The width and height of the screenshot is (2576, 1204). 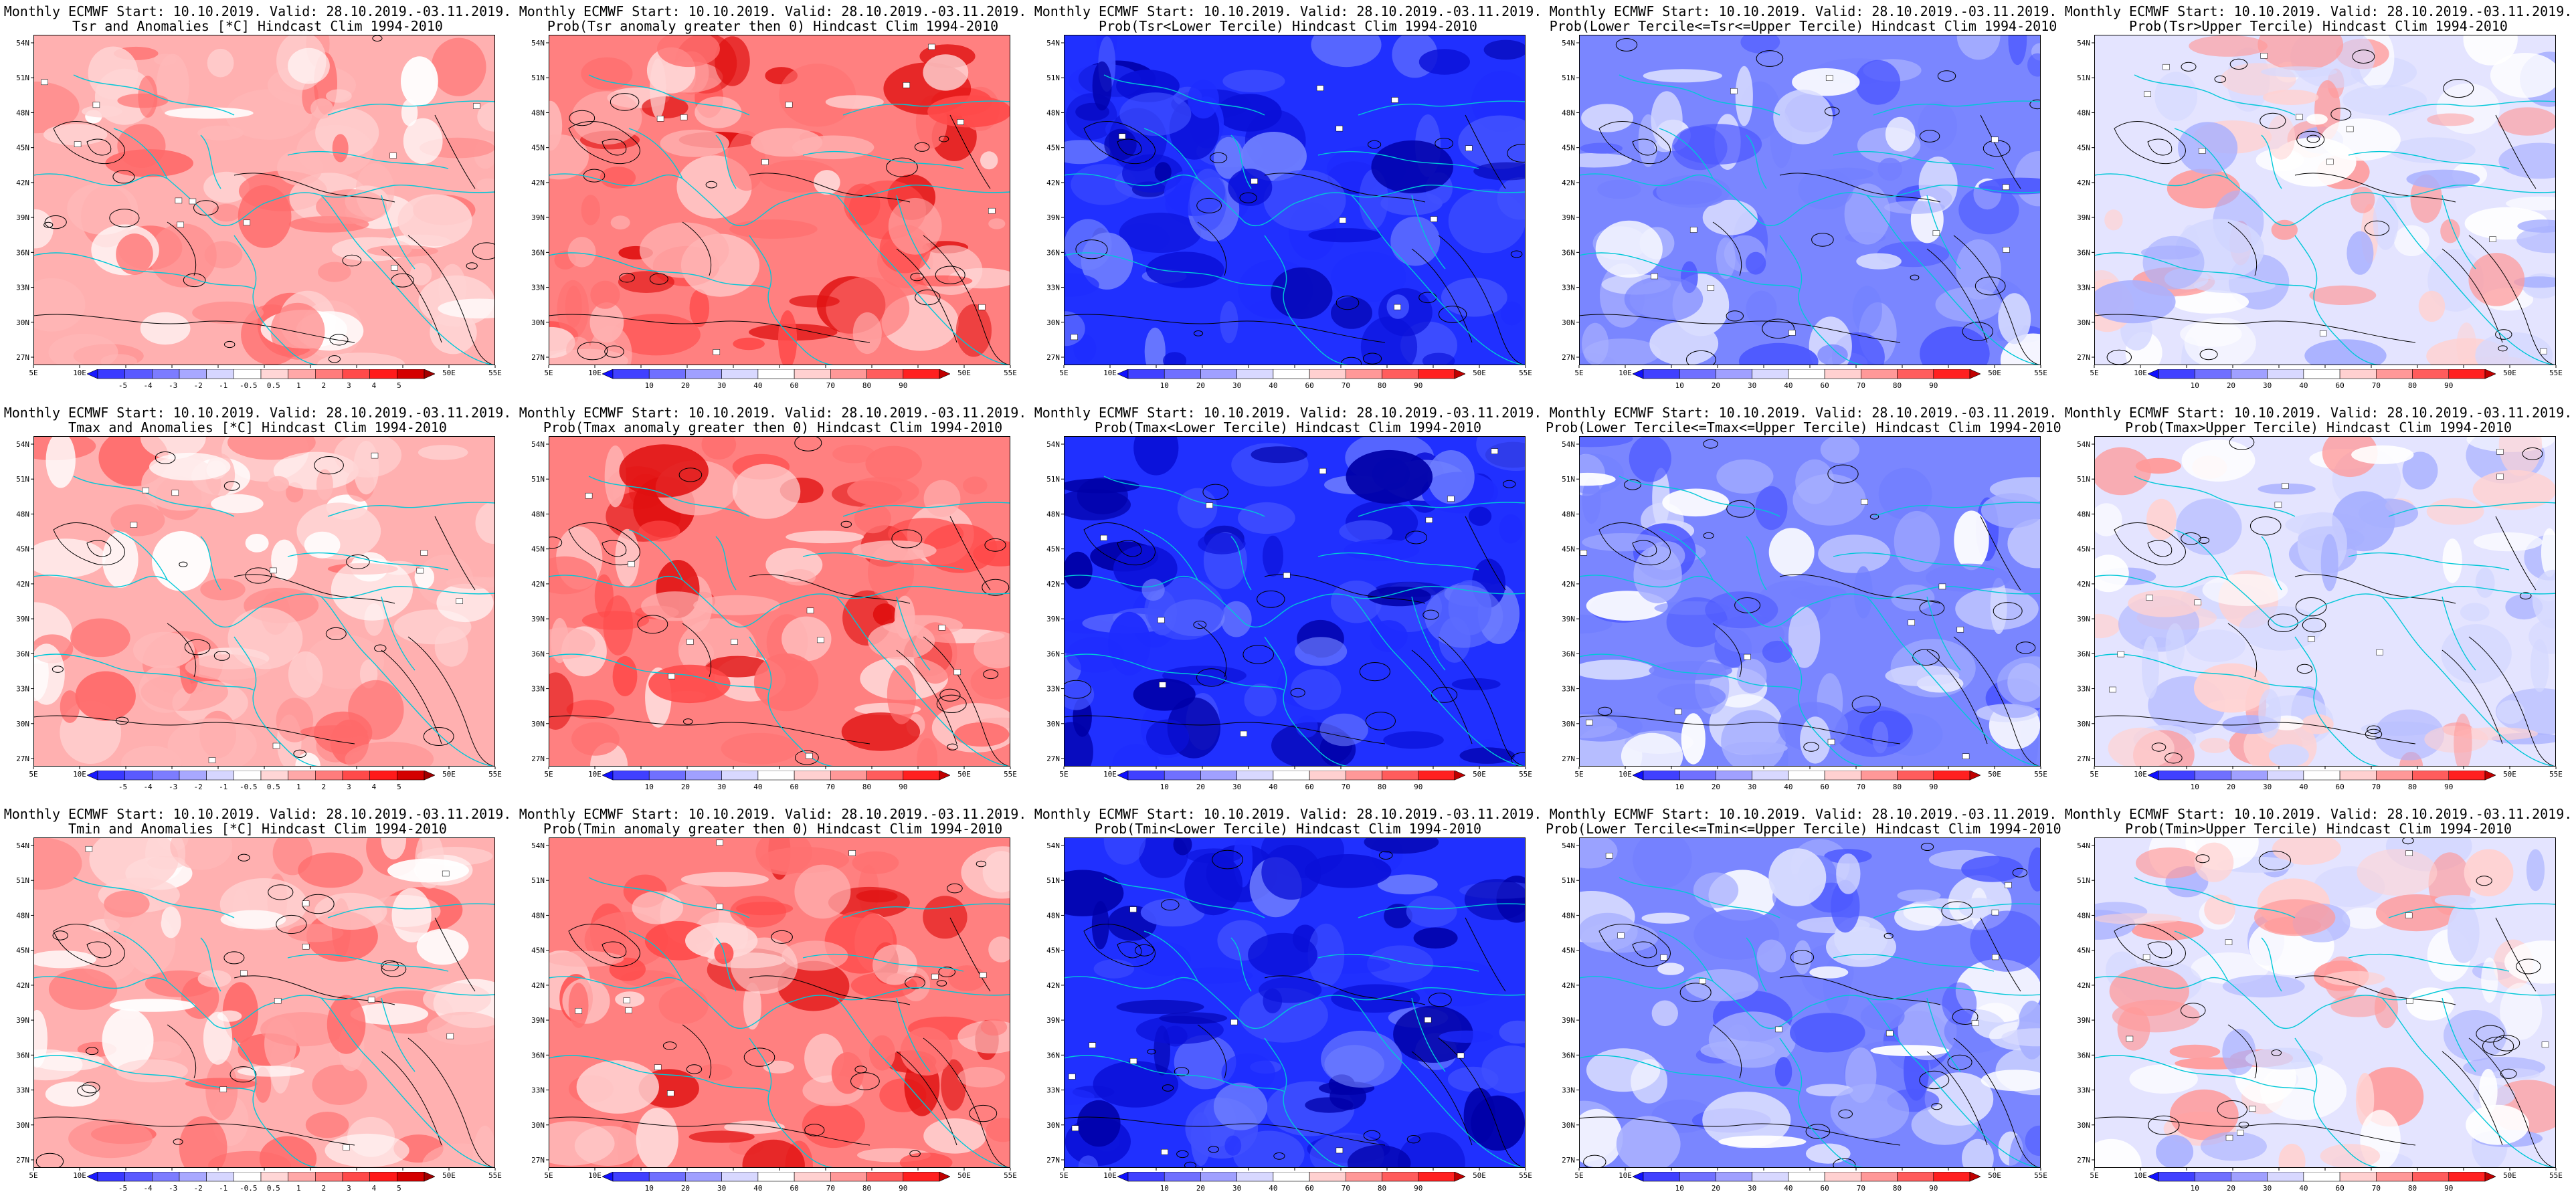 What do you see at coordinates (173, 787) in the screenshot?
I see `colorbar-label: -3` at bounding box center [173, 787].